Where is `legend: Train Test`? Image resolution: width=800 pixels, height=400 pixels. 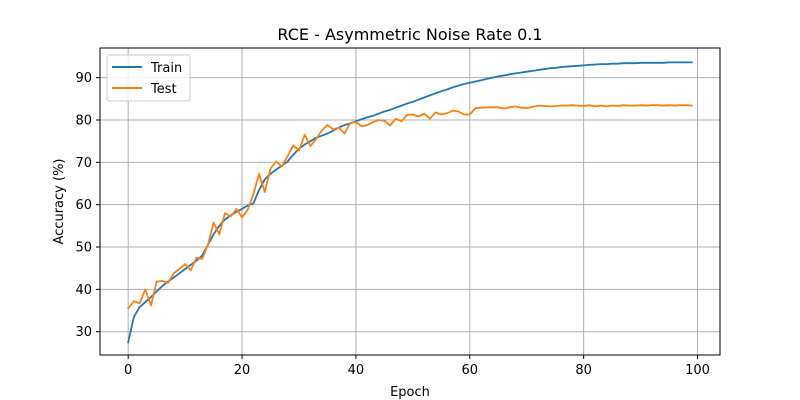 legend: Train Test is located at coordinates (148, 78).